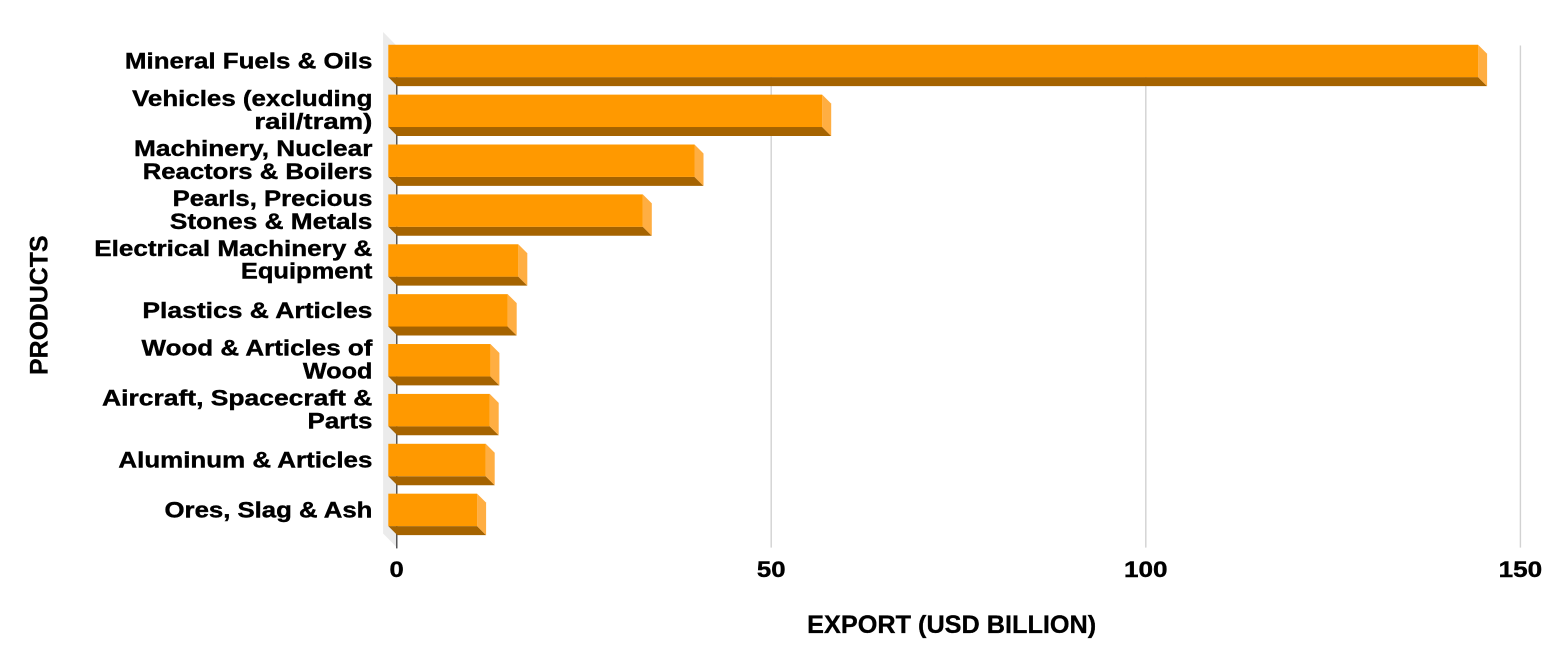 The width and height of the screenshot is (1547, 663). I want to click on svg-text: Aluminum & Articles, so click(245, 459).